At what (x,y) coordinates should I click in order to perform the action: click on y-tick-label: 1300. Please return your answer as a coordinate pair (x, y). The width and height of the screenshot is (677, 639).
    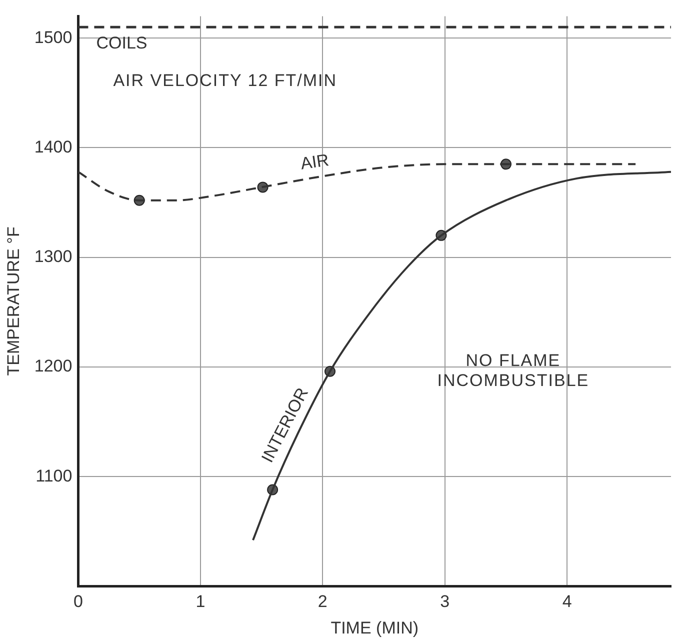
    Looking at the image, I should click on (53, 256).